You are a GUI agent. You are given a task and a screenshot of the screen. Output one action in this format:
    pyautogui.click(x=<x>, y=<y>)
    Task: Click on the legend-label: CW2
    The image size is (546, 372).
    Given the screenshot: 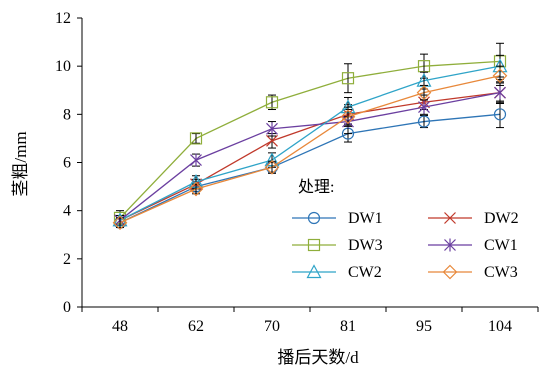 What is the action you would take?
    pyautogui.click(x=365, y=272)
    